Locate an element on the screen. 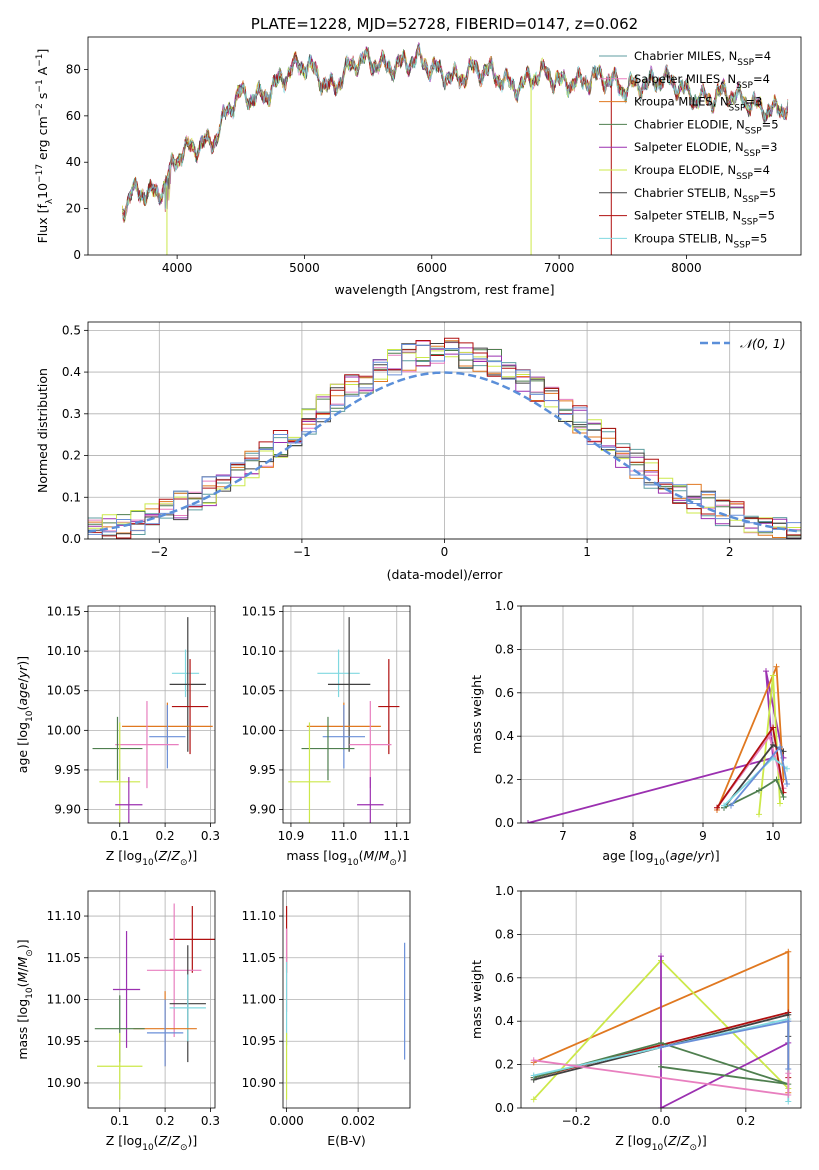  x-tick-label: 0.002 is located at coordinates (358, 1121).